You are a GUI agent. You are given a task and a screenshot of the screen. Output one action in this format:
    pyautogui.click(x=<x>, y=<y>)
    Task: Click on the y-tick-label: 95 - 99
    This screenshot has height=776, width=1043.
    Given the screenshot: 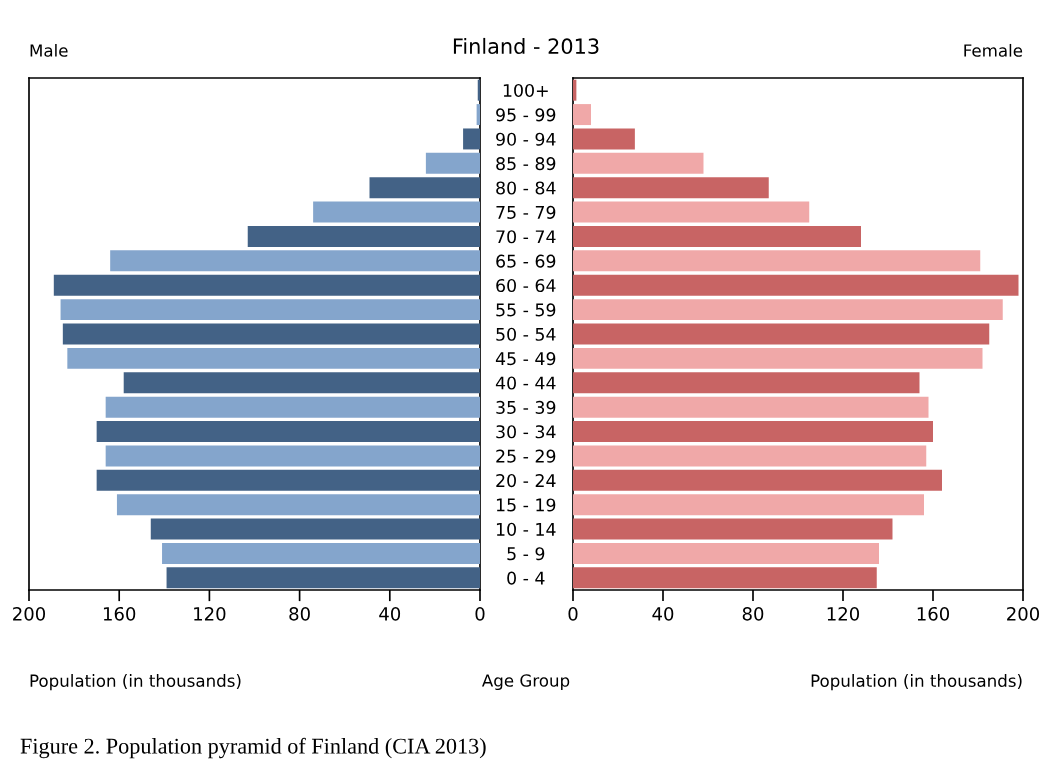 What is the action you would take?
    pyautogui.click(x=526, y=115)
    